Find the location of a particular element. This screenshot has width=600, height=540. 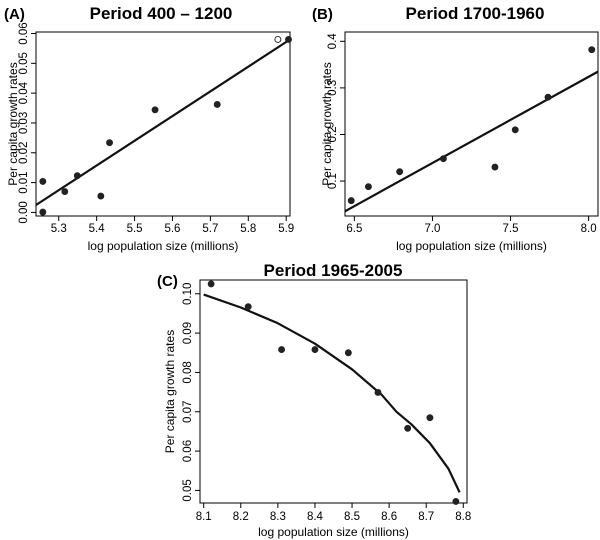

y-tick-label: 0.10 is located at coordinates (188, 294).